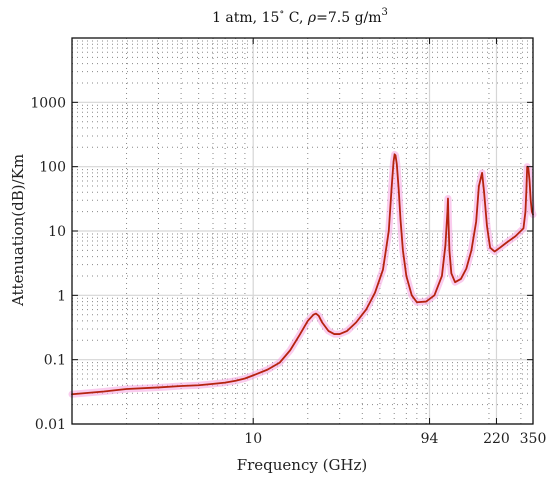 The height and width of the screenshot is (478, 550). I want to click on chart-title: 1 atm, 15∘ C, ρ=7.5 g/m3, so click(300, 16).